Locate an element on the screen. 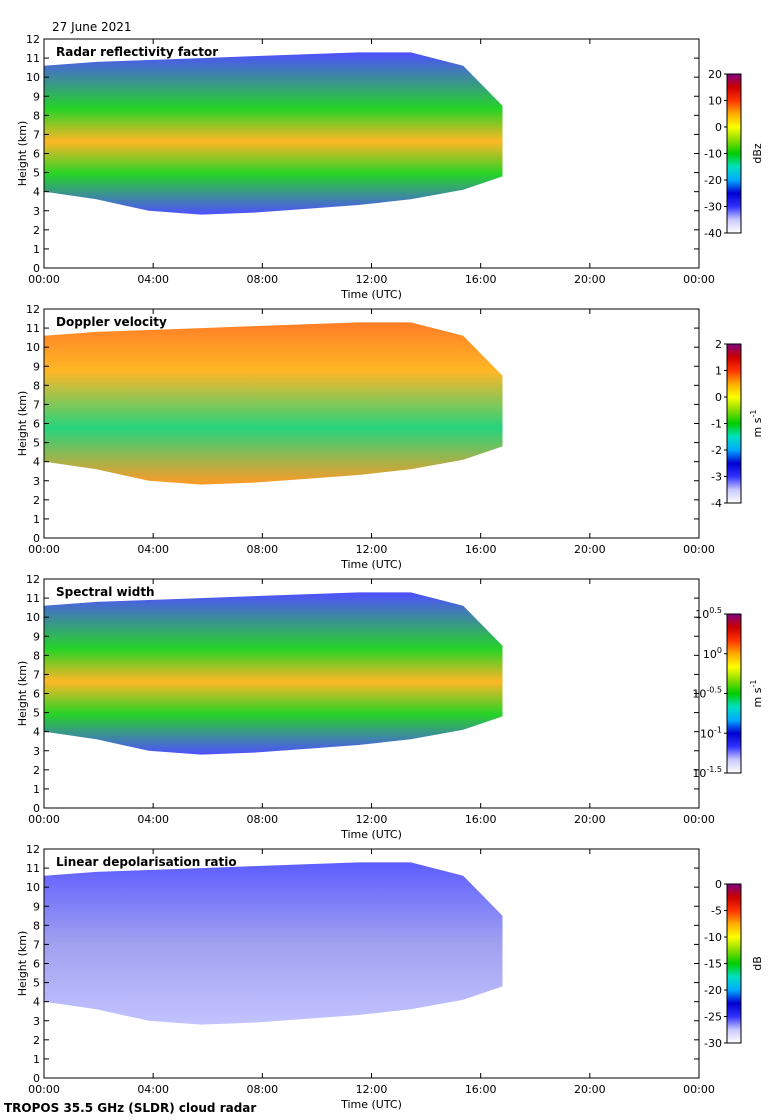 The height and width of the screenshot is (1120, 780). colorbar-tick-label: 10 is located at coordinates (715, 101).